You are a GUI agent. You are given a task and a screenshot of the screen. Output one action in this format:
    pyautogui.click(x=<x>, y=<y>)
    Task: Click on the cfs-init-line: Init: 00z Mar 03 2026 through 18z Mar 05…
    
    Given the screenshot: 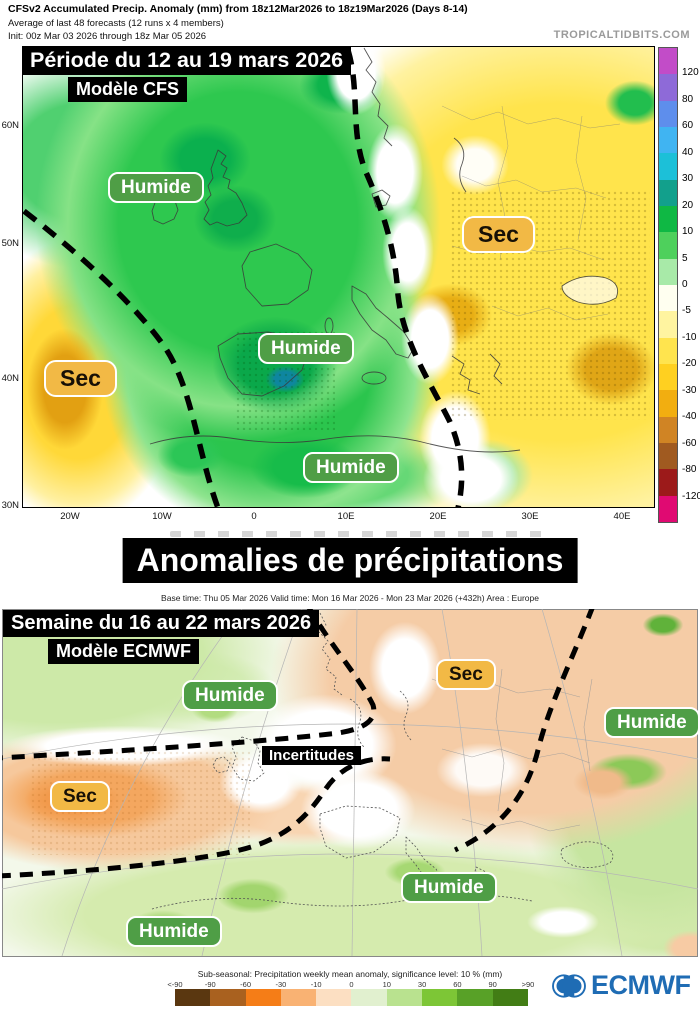 What is the action you would take?
    pyautogui.click(x=107, y=36)
    